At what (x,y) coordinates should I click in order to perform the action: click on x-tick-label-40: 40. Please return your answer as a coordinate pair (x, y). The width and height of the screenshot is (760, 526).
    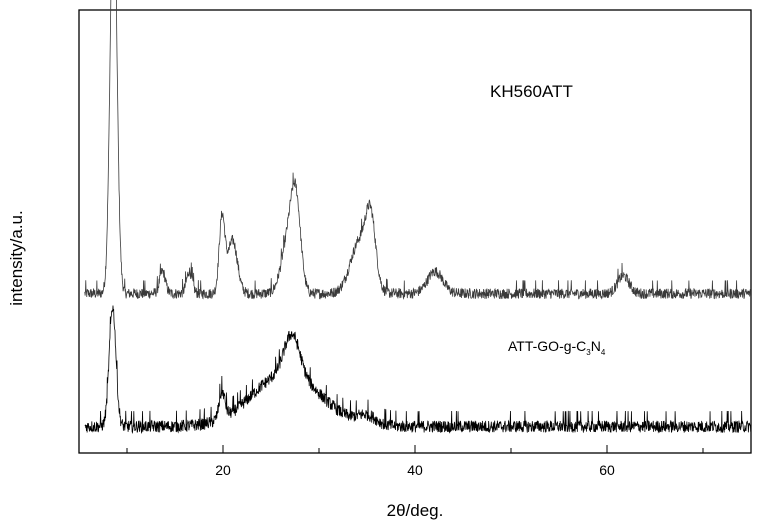
    Looking at the image, I should click on (415, 470).